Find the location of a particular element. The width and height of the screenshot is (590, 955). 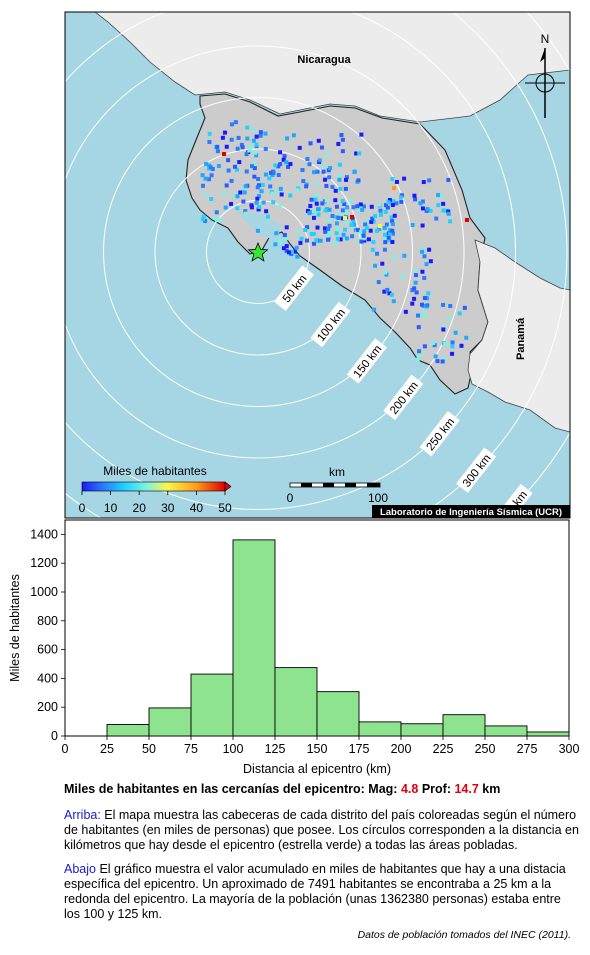

colorbar: Miles de habitantes 0 10 20 30 40 50 is located at coordinates (155, 489).